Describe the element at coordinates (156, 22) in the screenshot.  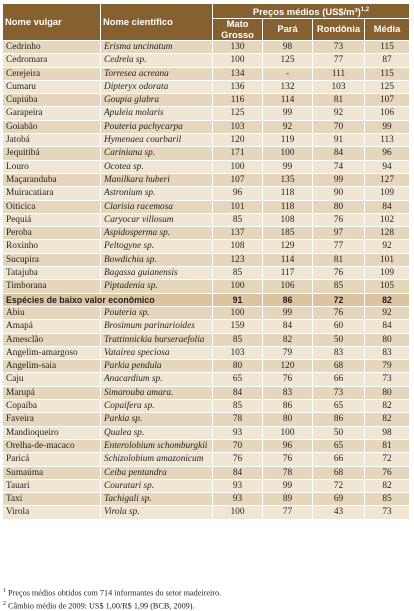
I see `header-scientific-name: Nome científico` at that location.